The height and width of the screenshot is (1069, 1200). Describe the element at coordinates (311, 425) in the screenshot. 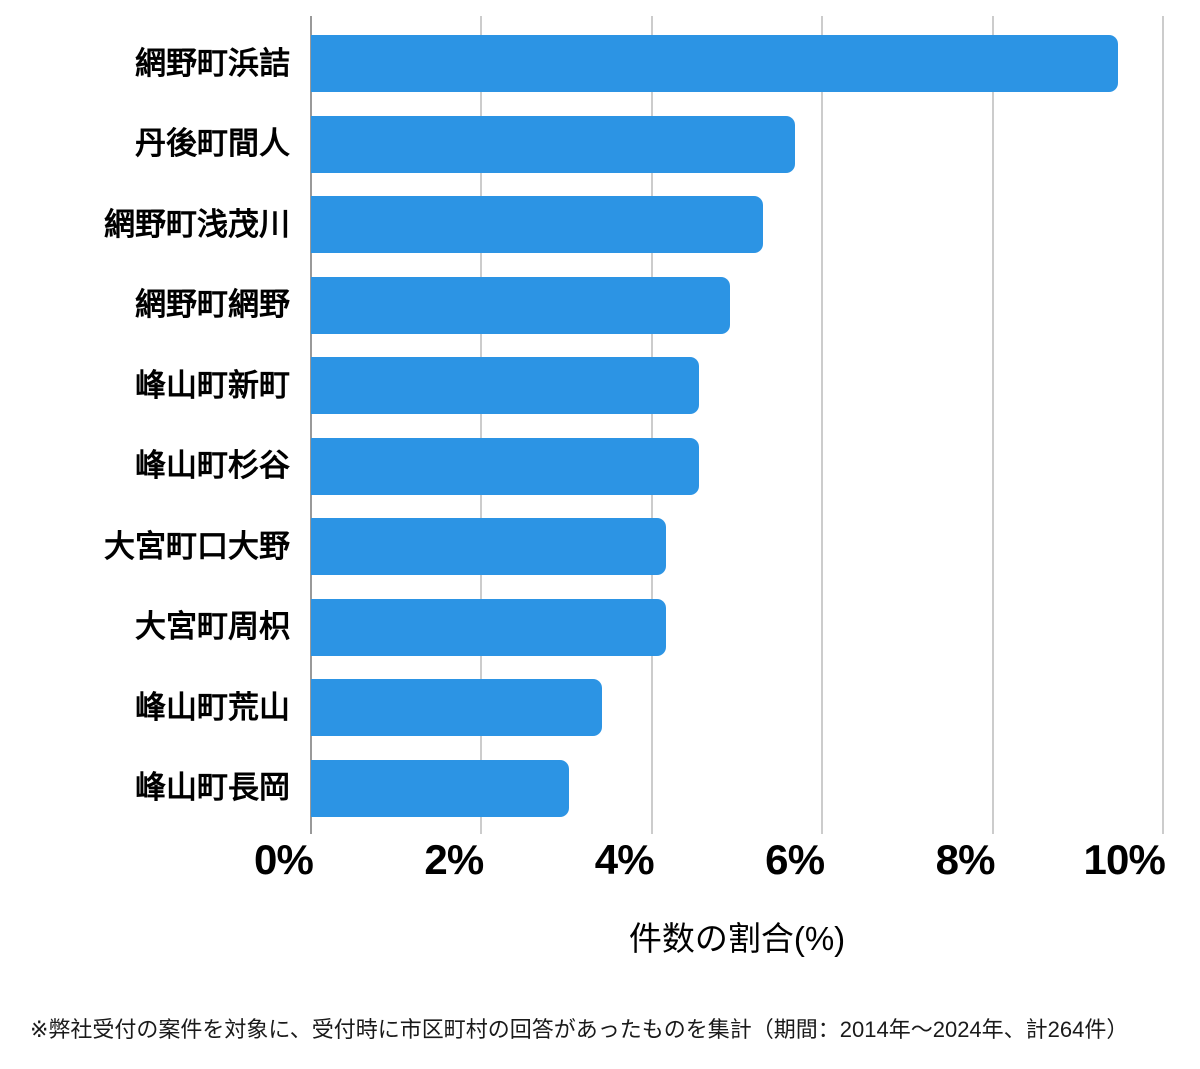

I see `y-axis-line` at that location.